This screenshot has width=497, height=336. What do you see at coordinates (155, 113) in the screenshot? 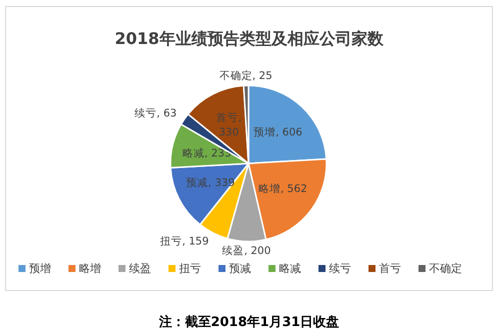
I see `data-label: 续亏, 63` at bounding box center [155, 113].